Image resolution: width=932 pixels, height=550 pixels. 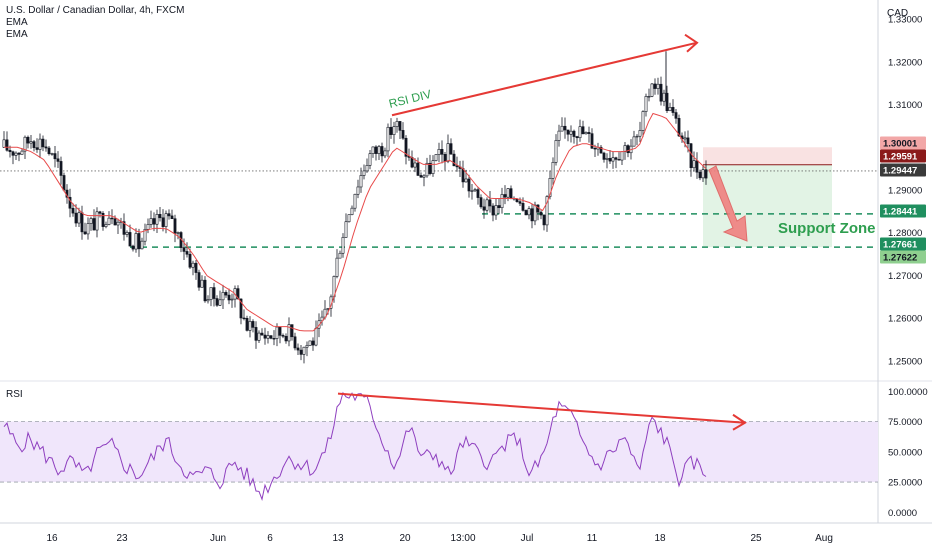 What do you see at coordinates (660, 538) in the screenshot?
I see `time-tick-label: 18` at bounding box center [660, 538].